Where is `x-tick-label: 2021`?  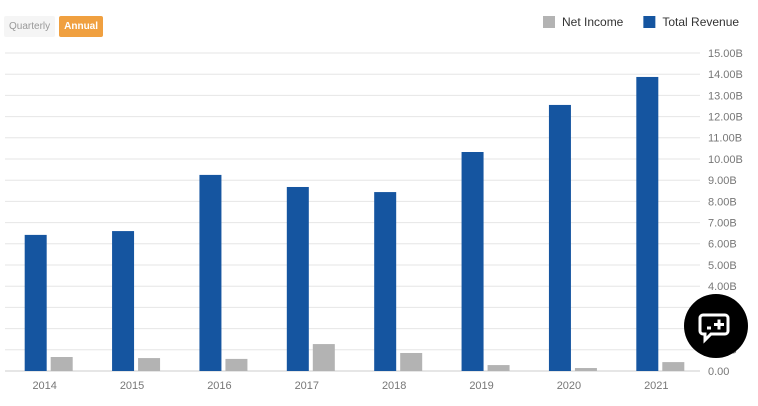 x-tick-label: 2021 is located at coordinates (656, 386).